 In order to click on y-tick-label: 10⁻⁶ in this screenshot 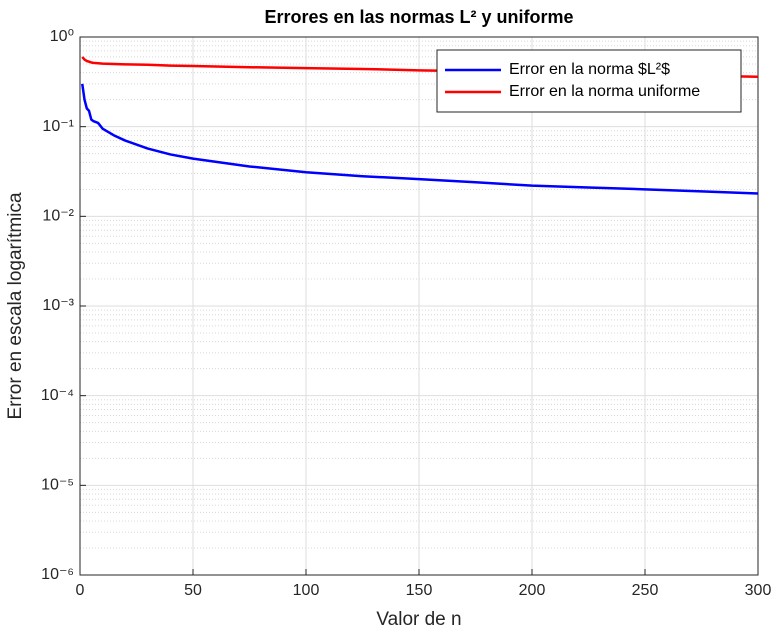, I will do `click(57, 574)`.